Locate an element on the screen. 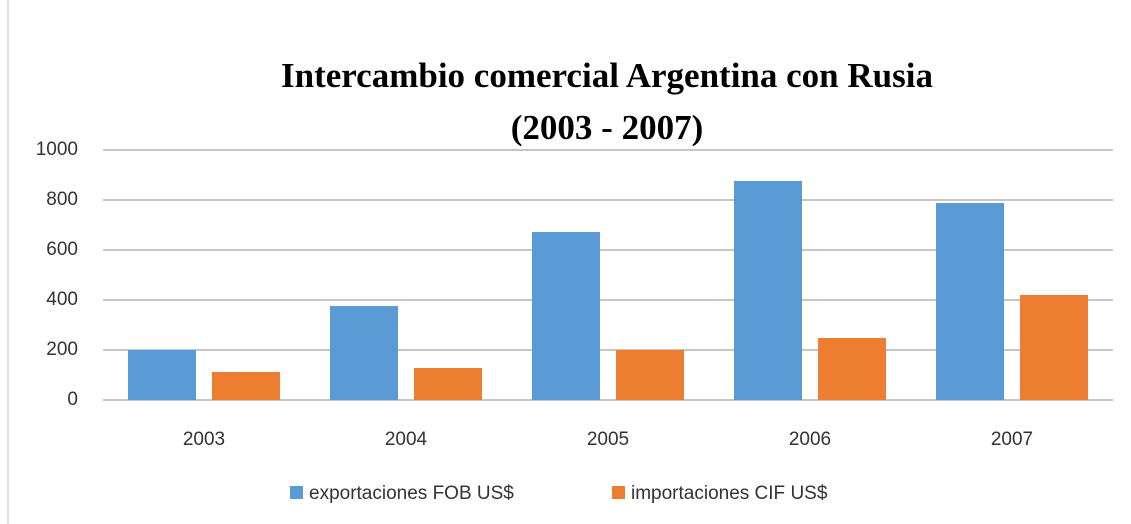  x-tick-label: 2005 is located at coordinates (608, 439).